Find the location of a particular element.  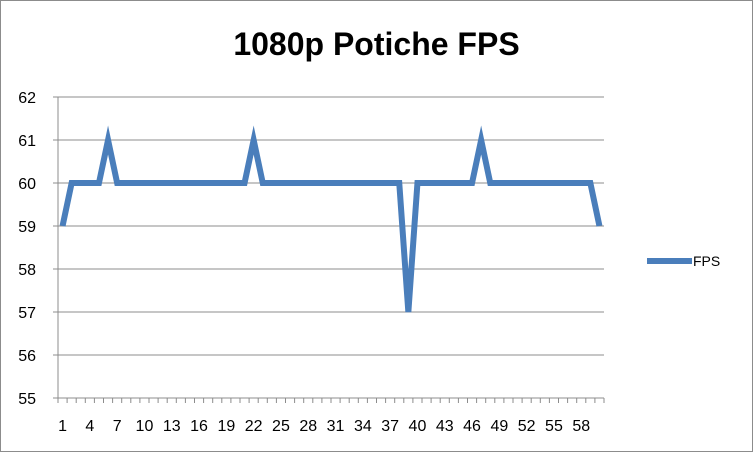

x-tick-label: 58 is located at coordinates (581, 426).